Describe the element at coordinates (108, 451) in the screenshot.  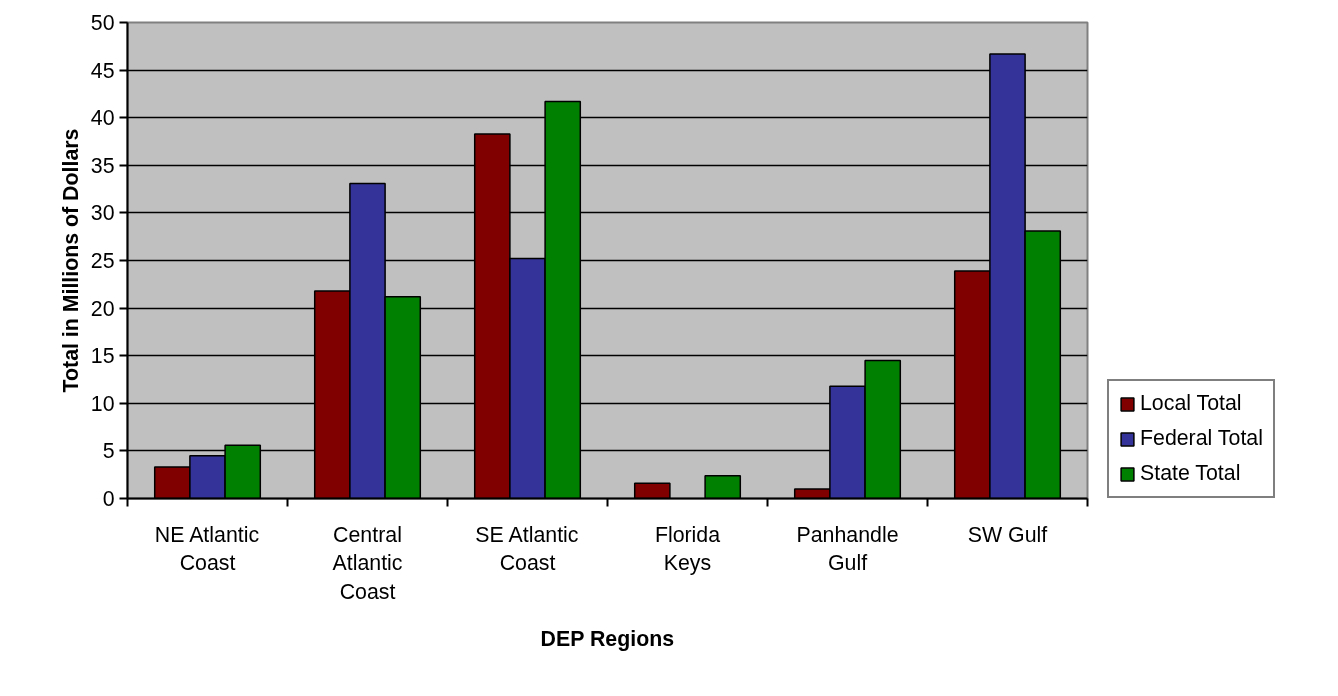
I see `y-tick-label: 5` at that location.